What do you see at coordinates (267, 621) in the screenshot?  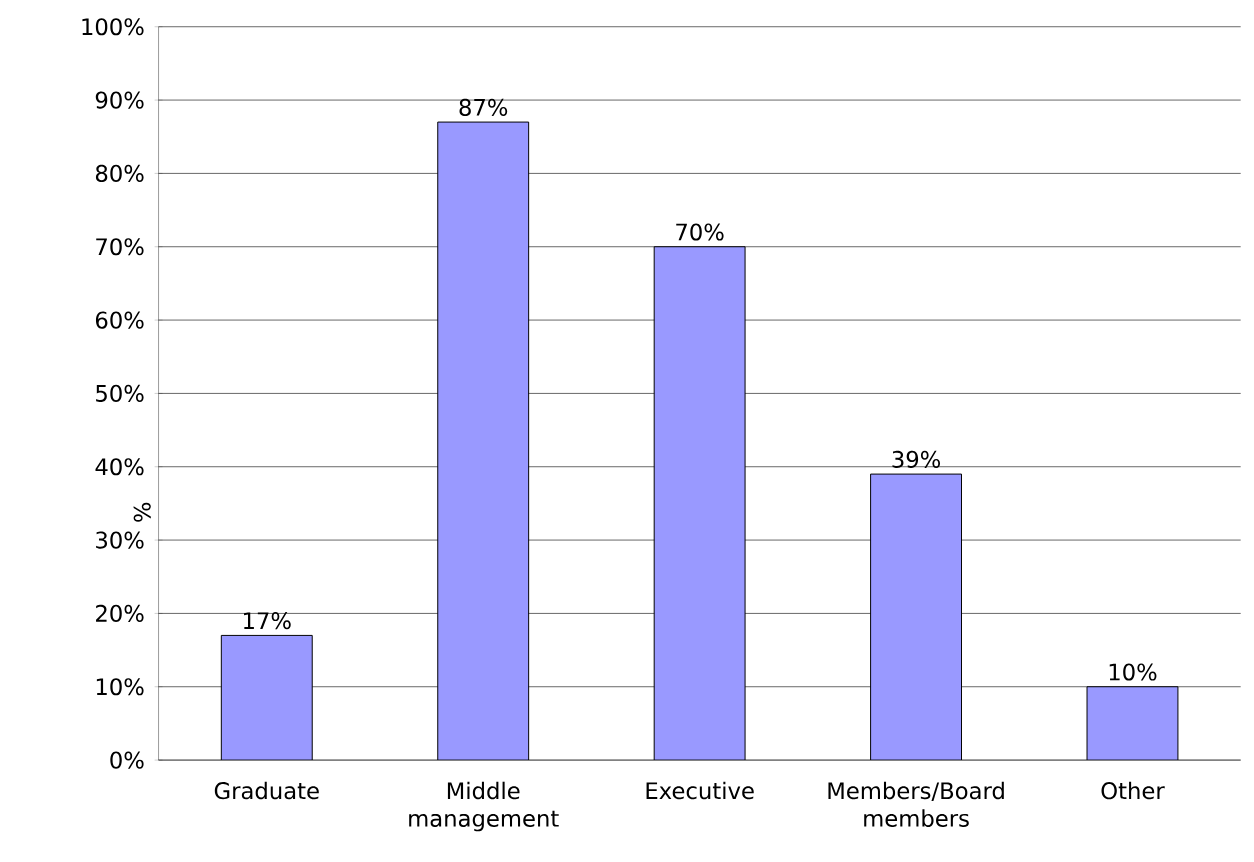 I see `data-label: 17%` at bounding box center [267, 621].